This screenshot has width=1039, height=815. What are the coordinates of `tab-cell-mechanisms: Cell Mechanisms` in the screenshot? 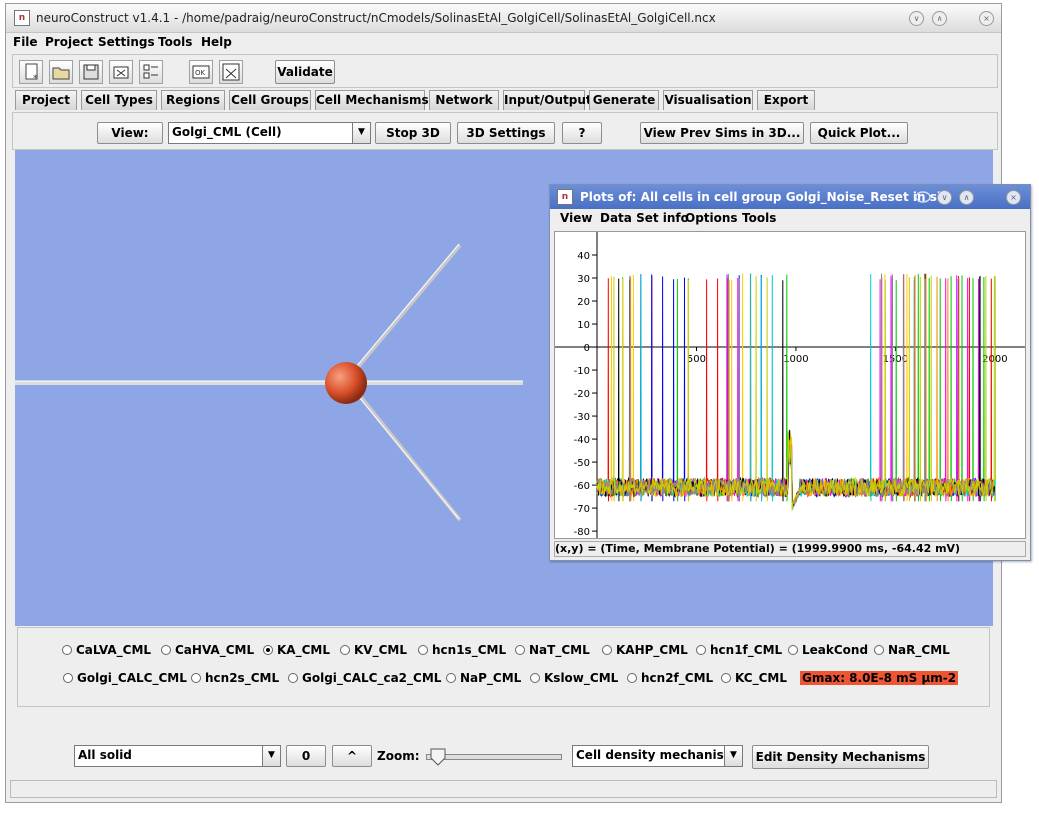 It's located at (372, 100).